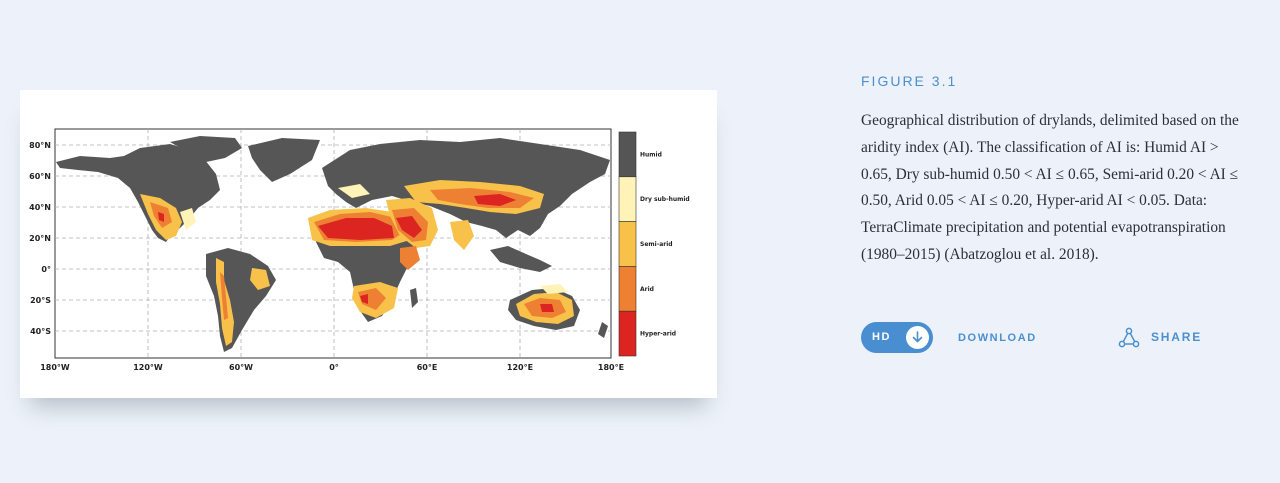  What do you see at coordinates (40, 176) in the screenshot?
I see `latitude-label: 60°N` at bounding box center [40, 176].